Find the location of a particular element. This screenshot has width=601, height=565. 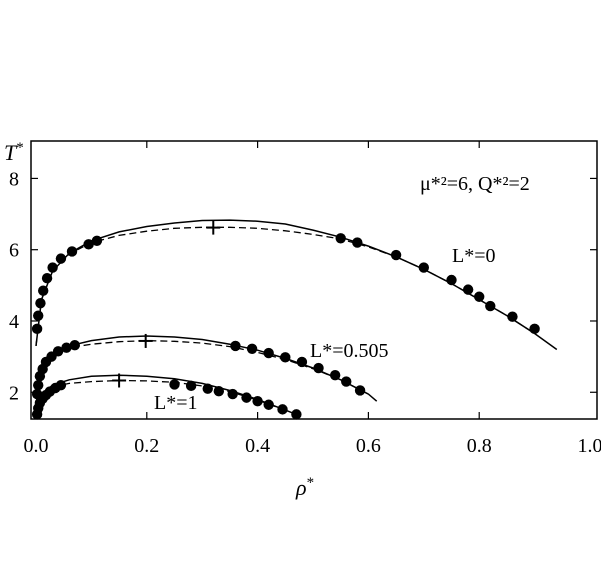

x-axis-label: ρ* is located at coordinates (304, 487).